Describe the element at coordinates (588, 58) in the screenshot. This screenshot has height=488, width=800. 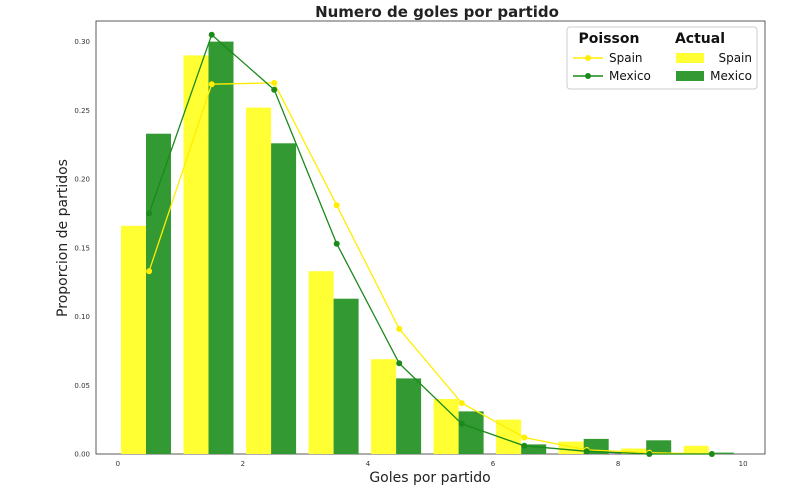
I see `legend-poisson-spain-marker` at that location.